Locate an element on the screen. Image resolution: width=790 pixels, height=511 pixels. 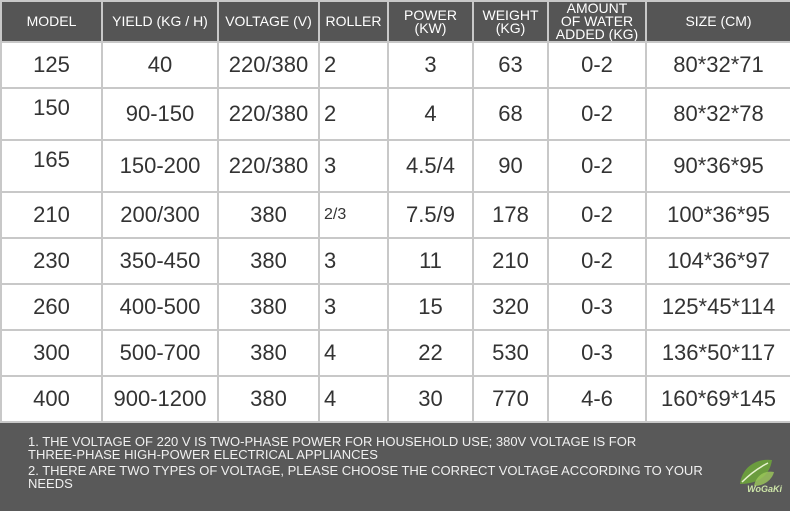
column-header: WEIGHT (KG) is located at coordinates (510, 21).